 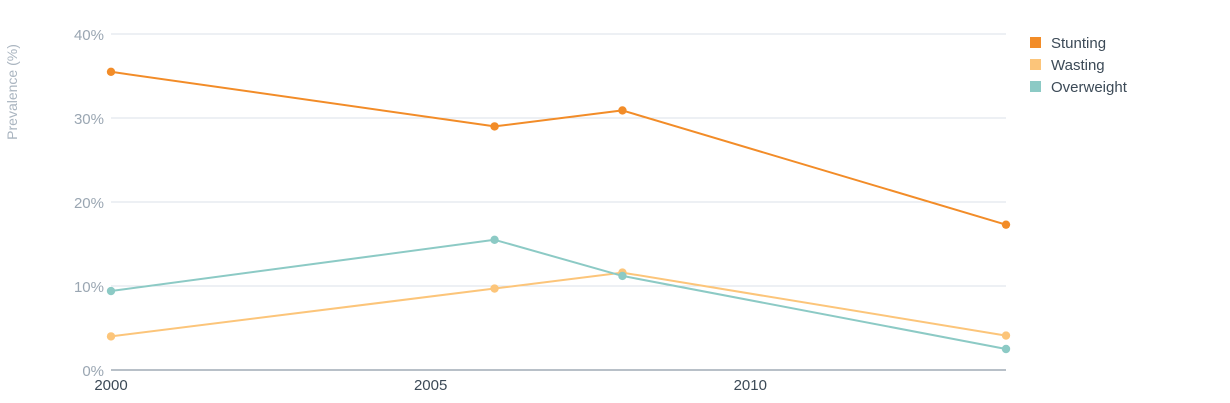 I want to click on legend: Stunting Wasting Overweight, so click(x=1079, y=65).